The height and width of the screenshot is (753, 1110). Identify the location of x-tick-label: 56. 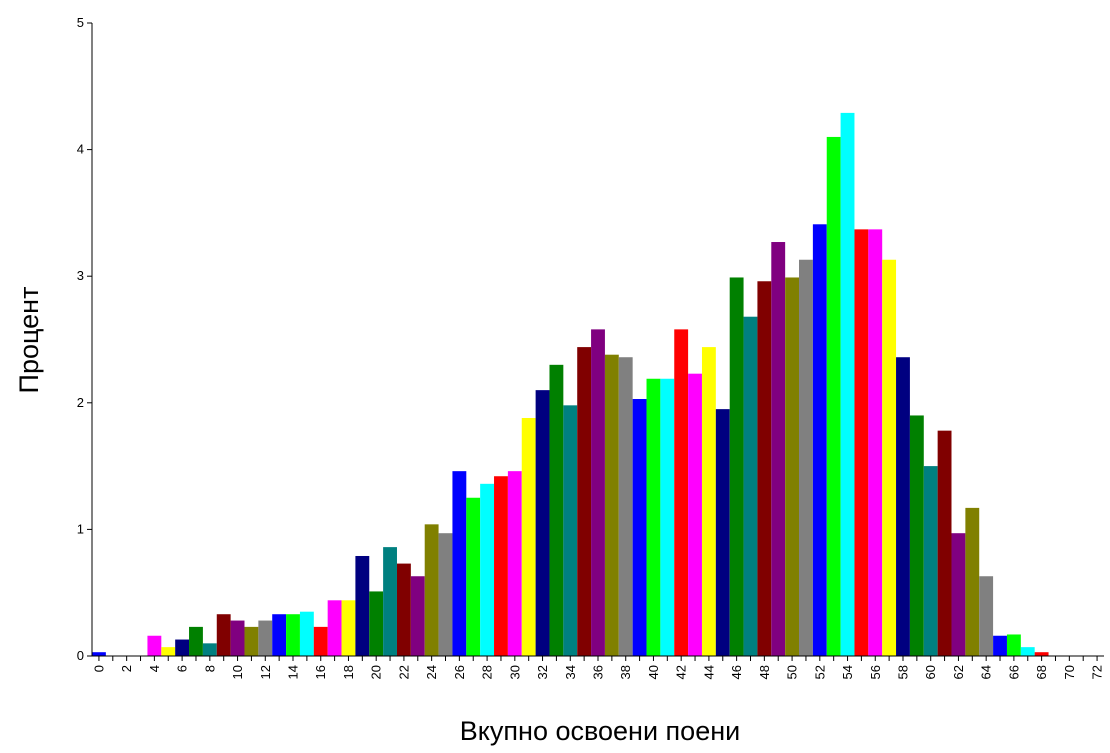
(875, 672).